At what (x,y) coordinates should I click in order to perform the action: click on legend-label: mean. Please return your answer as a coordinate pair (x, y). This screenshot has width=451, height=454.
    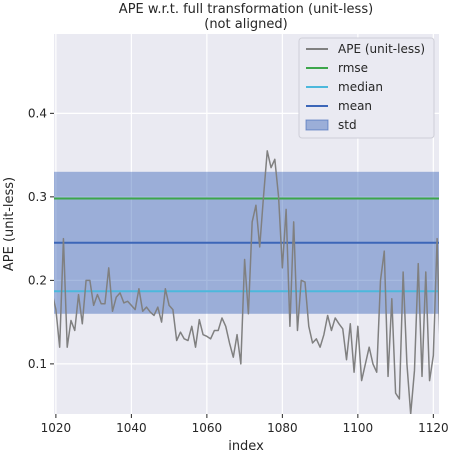
    Looking at the image, I should click on (355, 106).